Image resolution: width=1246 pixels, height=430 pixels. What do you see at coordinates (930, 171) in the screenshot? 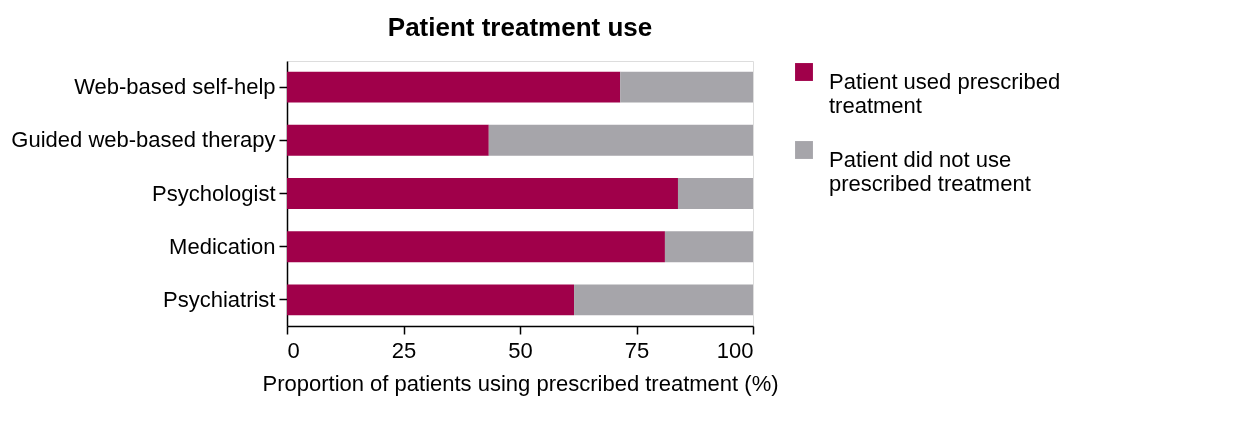
I see `legend-label: Patient did not use prescribed treatment` at bounding box center [930, 171].